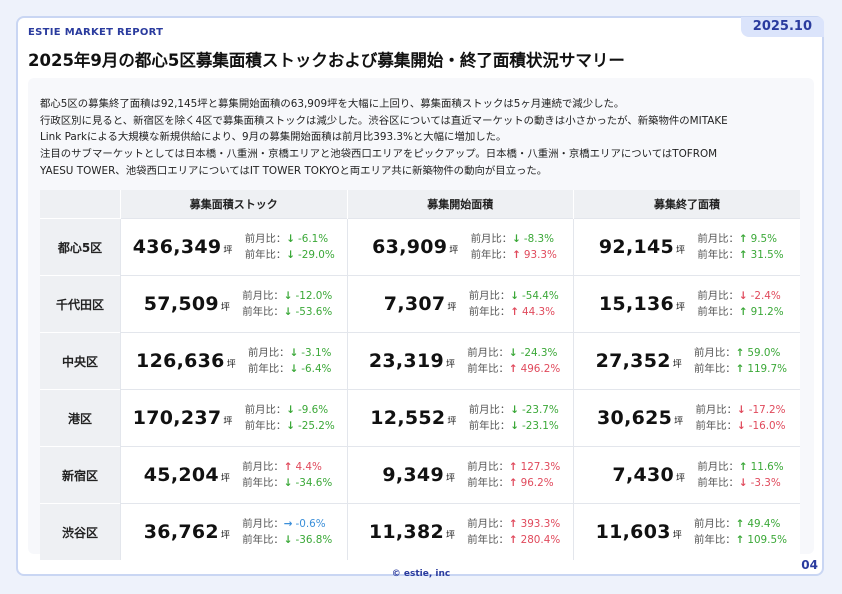  Describe the element at coordinates (540, 426) in the screenshot. I see `yoy-value: -23.1%` at that location.